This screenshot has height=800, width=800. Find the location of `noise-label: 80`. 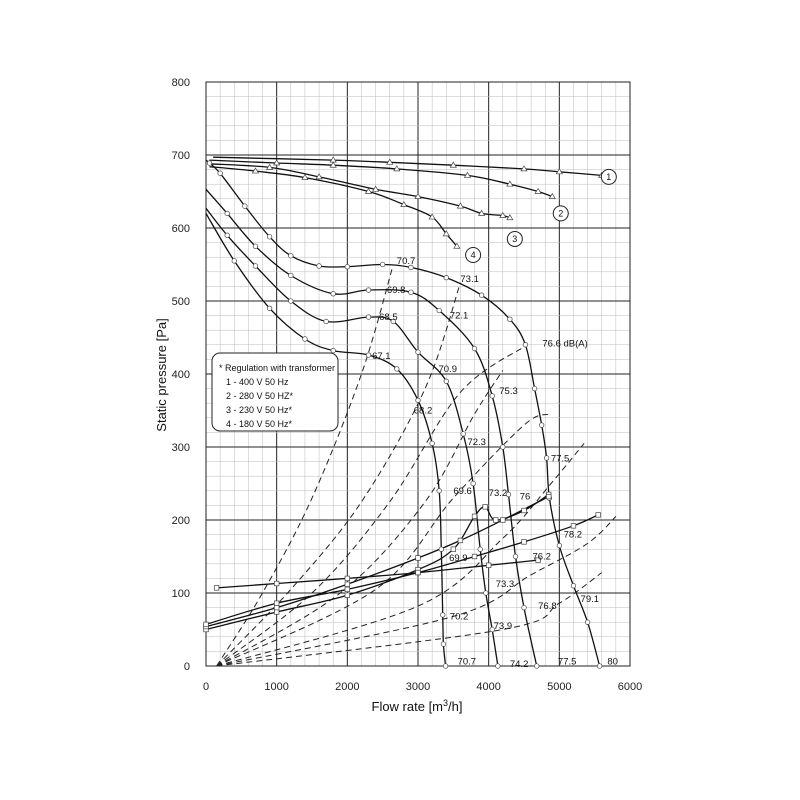

noise-label: 80 is located at coordinates (612, 662).